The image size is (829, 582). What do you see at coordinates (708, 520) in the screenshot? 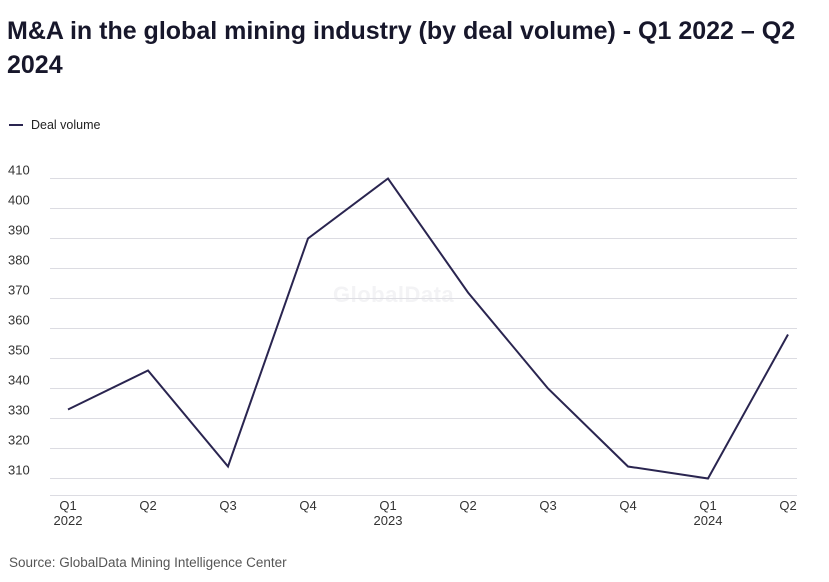
I see `x-year-label: 2024` at bounding box center [708, 520].